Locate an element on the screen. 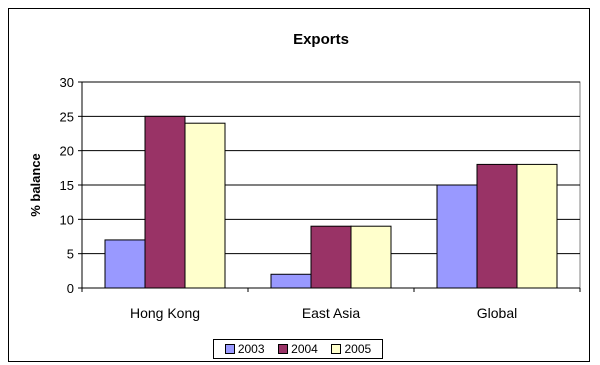  legend-item-2003: 2003 is located at coordinates (244, 349).